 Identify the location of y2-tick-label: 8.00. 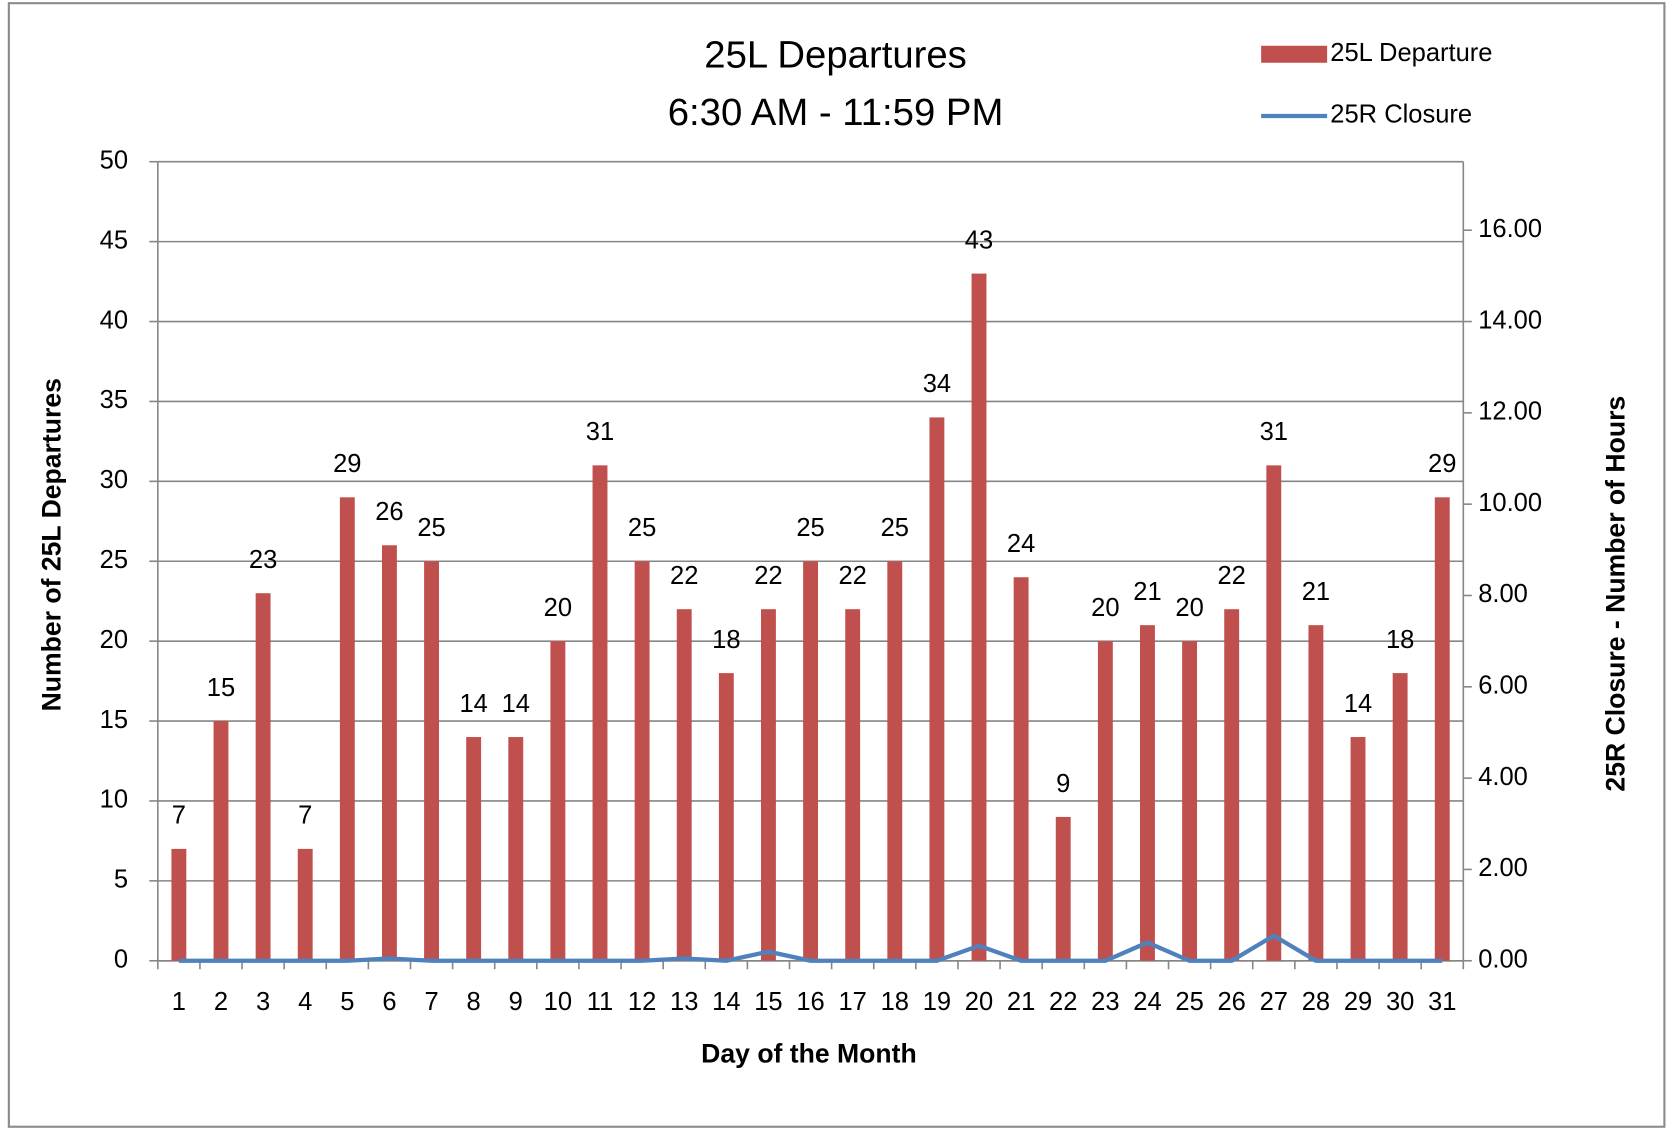
(1503, 594).